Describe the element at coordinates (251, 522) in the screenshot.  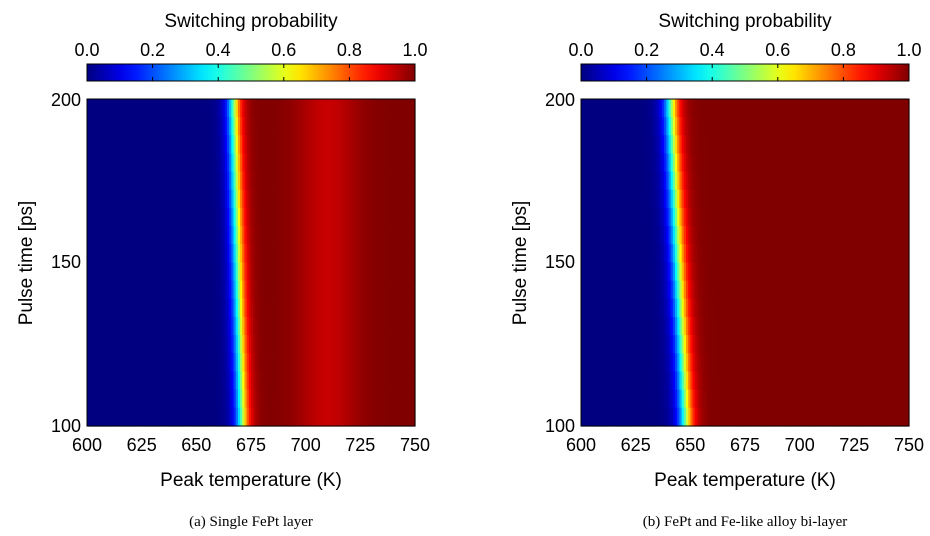
I see `panel-a-caption: (a) Single FePt layer` at that location.